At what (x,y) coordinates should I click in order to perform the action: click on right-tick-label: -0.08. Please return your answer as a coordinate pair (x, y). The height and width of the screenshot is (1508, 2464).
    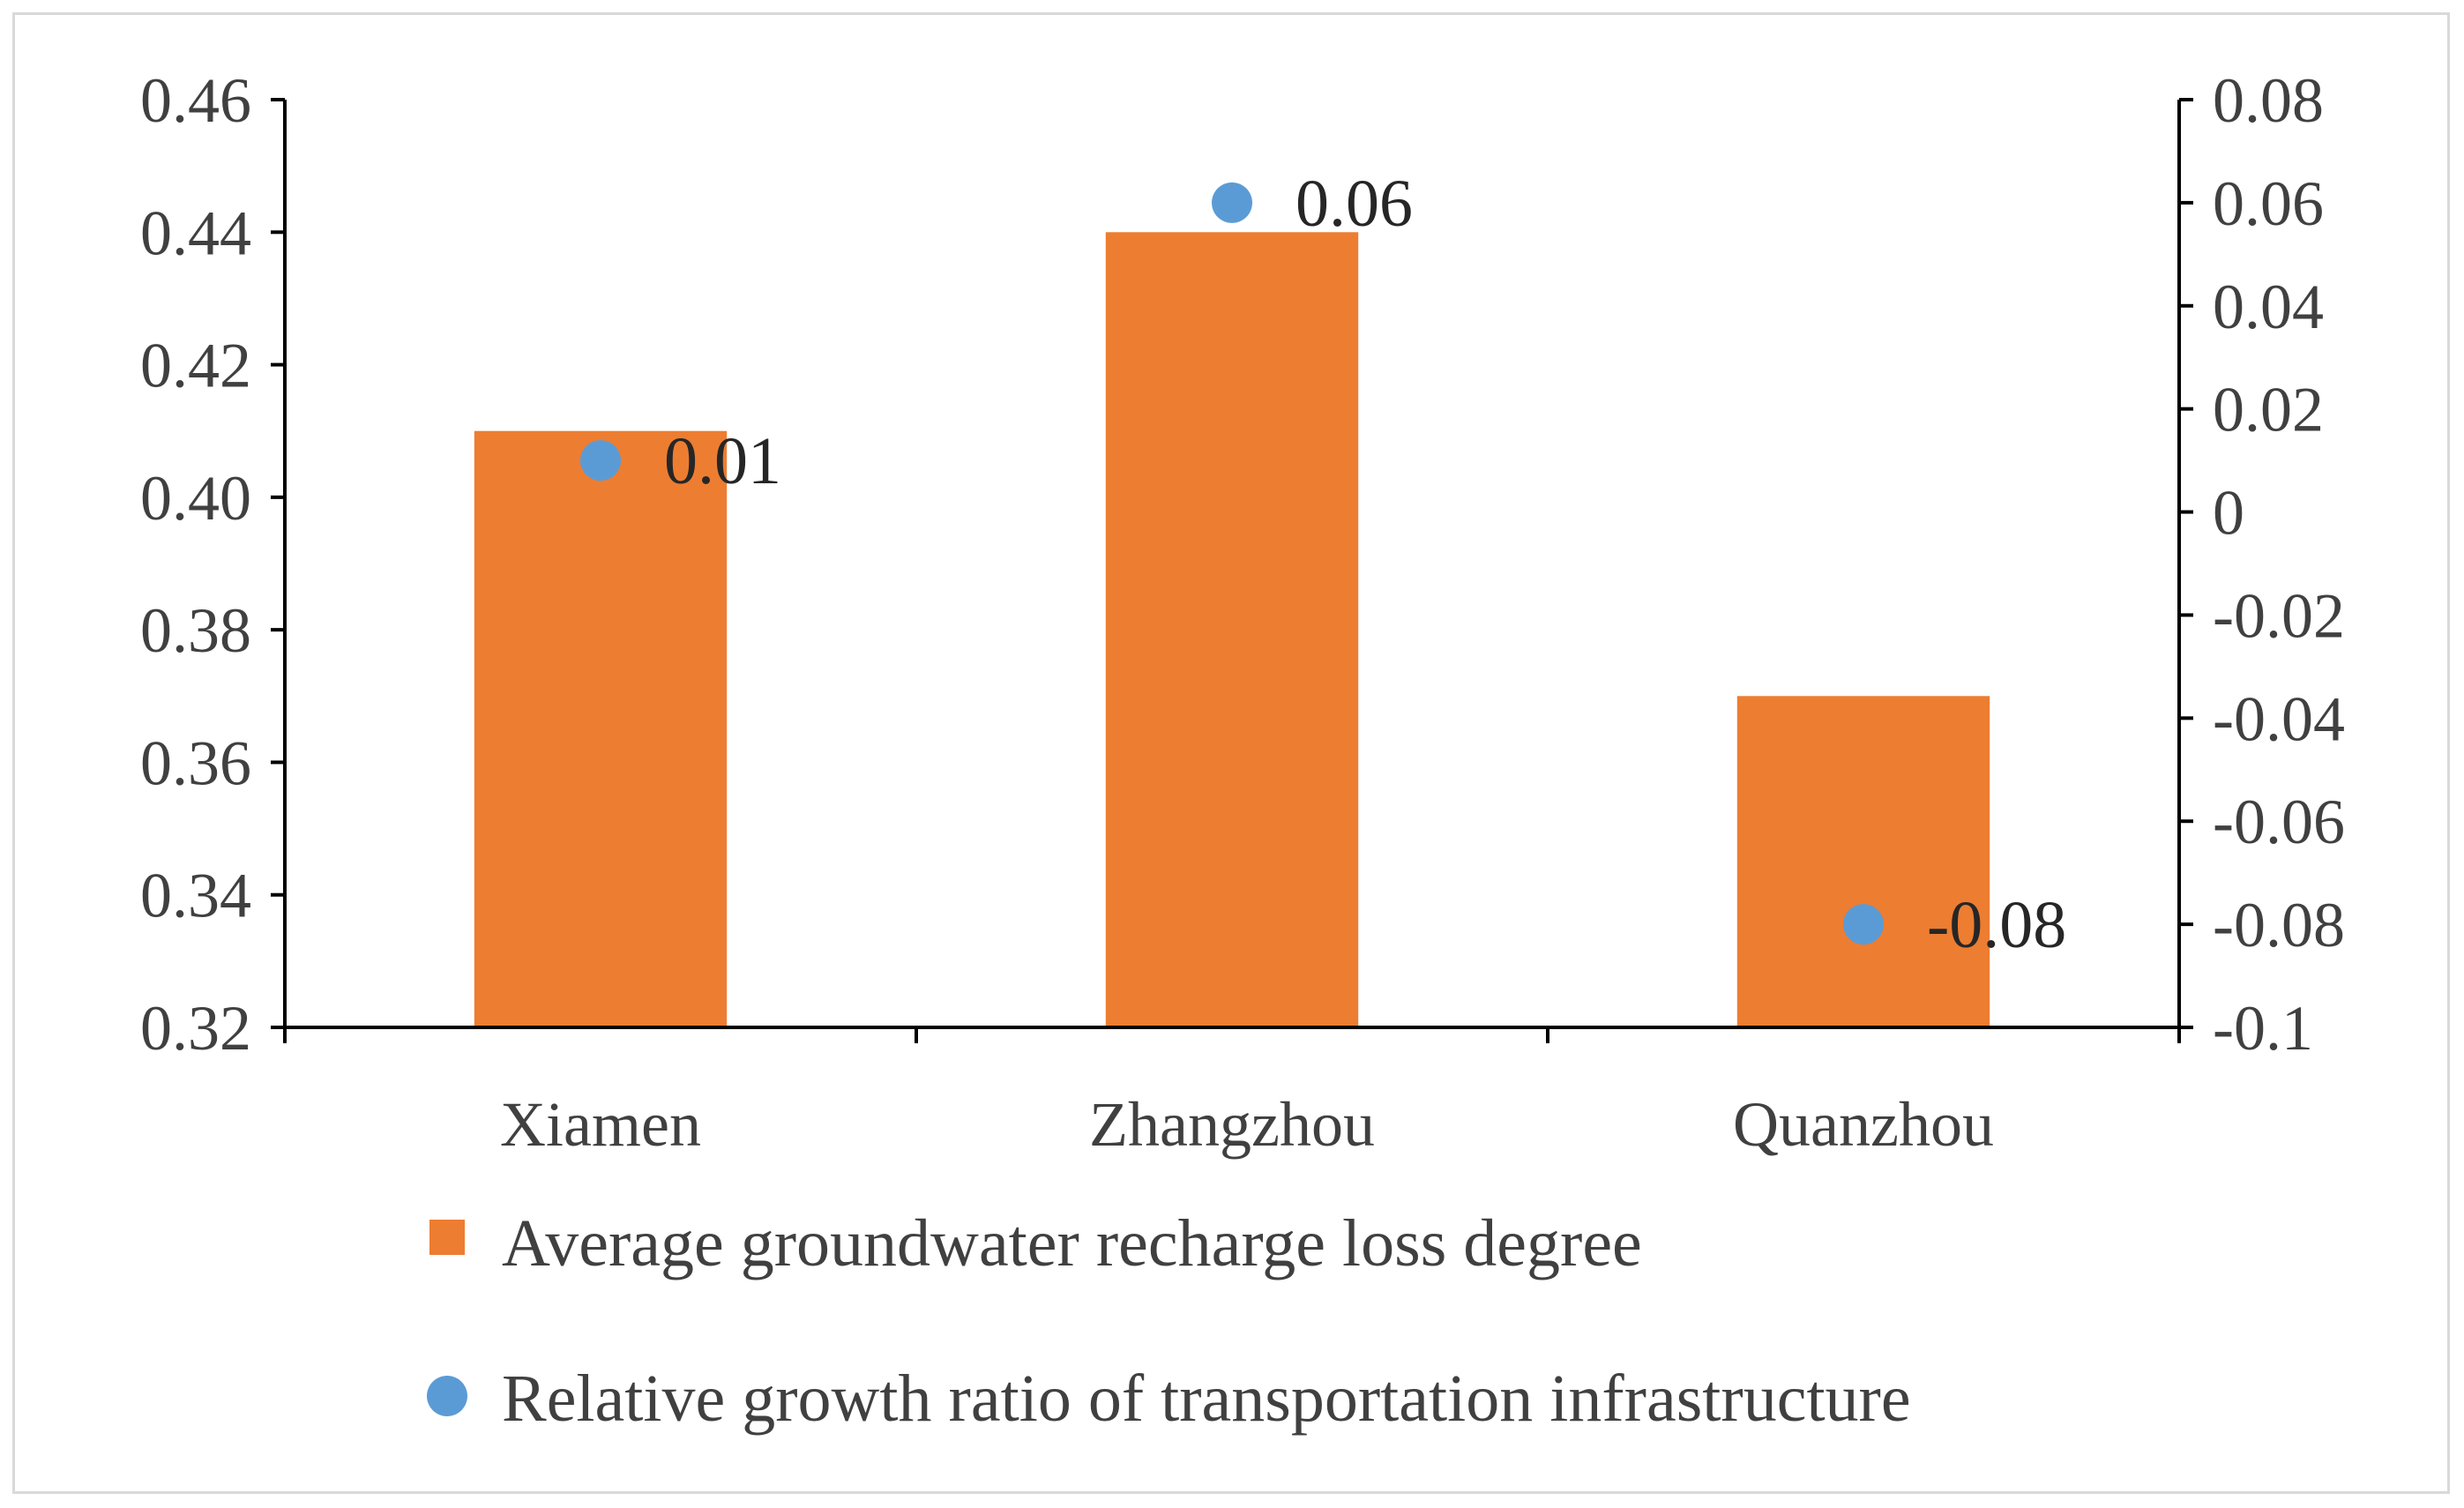
    Looking at the image, I should click on (2279, 925).